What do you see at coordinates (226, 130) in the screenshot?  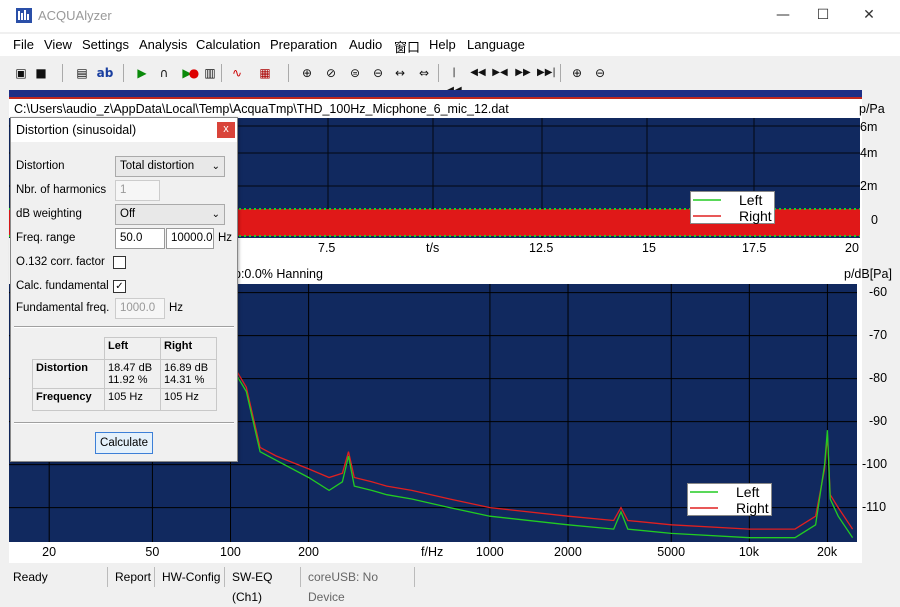 I see `dialog-close-button: x` at bounding box center [226, 130].